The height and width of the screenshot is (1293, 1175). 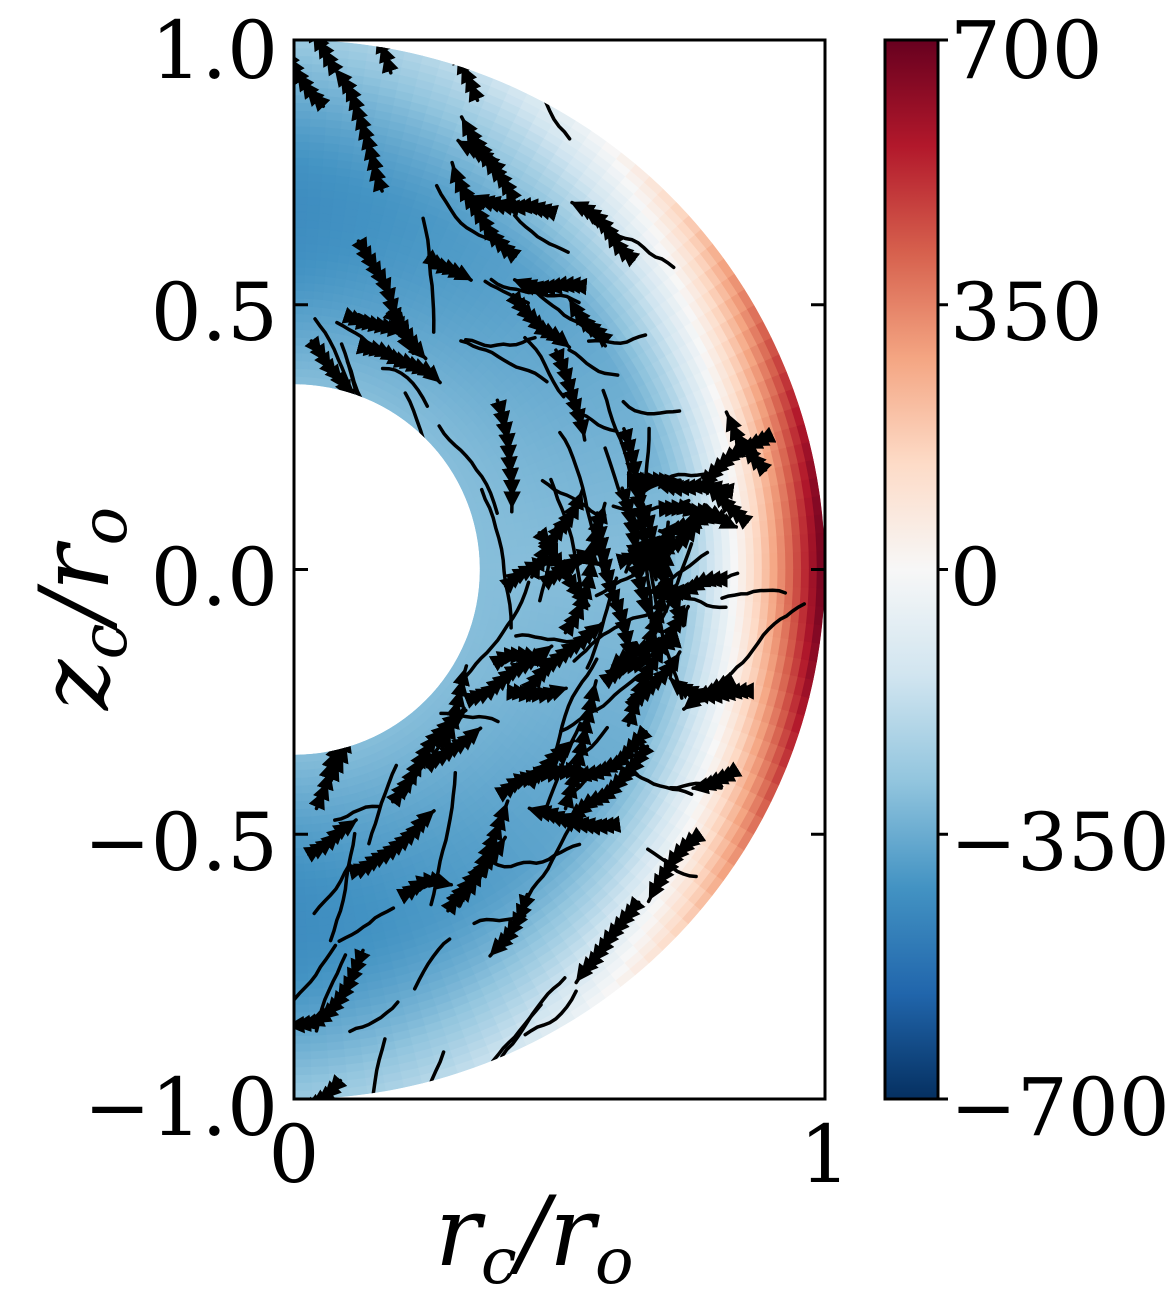 I want to click on y-axis-label: zc/ro, so click(x=80, y=609).